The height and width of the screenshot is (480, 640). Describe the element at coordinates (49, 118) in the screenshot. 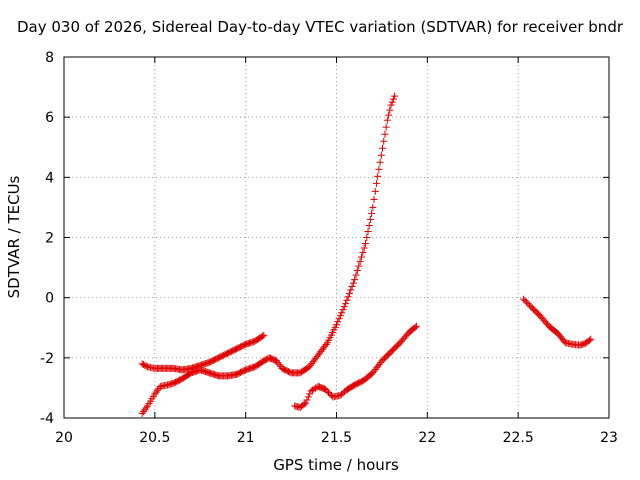

I see `y-tick-label: 6` at that location.